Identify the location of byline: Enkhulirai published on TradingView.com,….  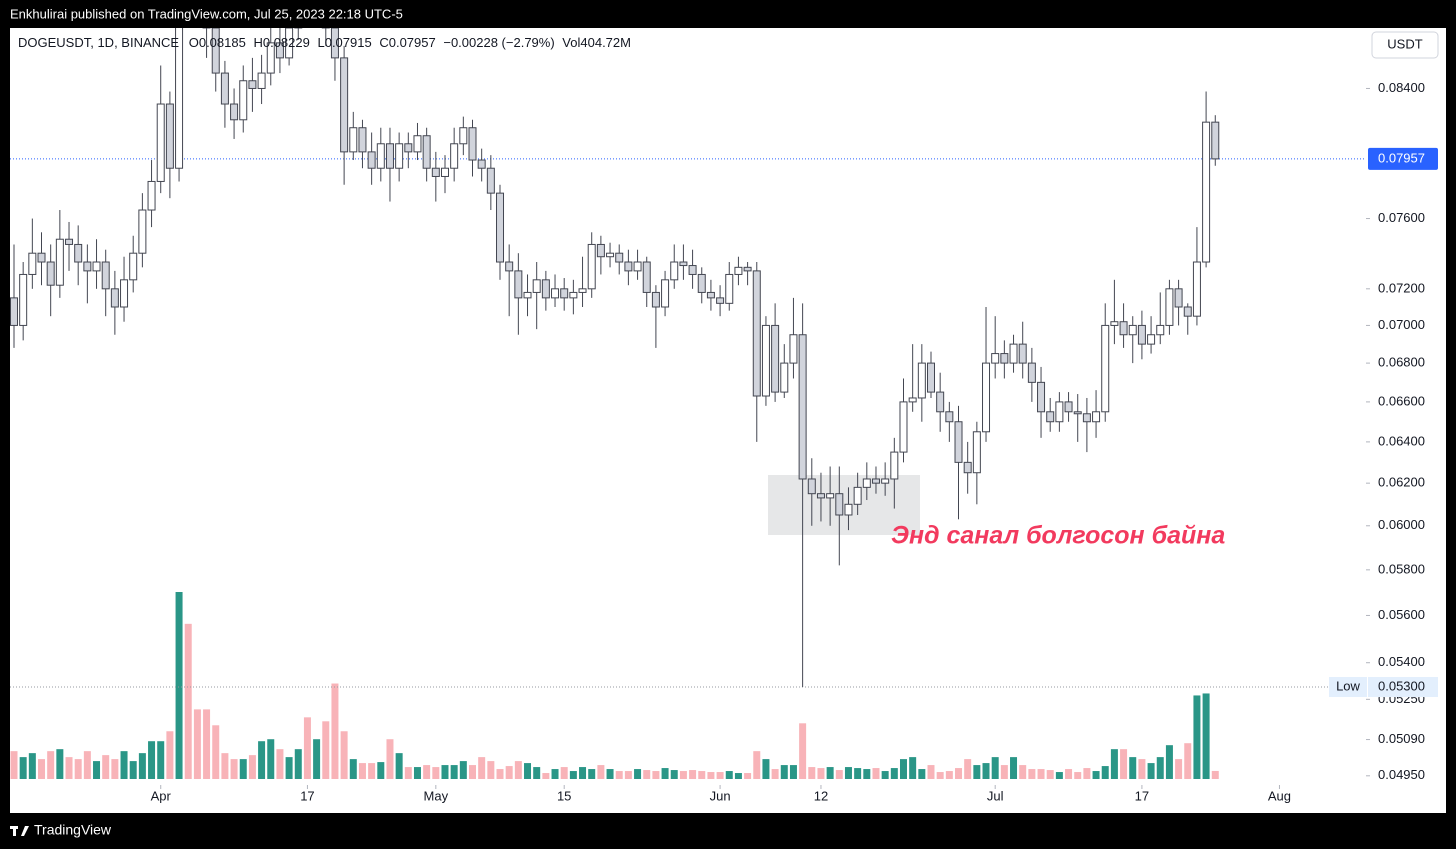
(206, 13).